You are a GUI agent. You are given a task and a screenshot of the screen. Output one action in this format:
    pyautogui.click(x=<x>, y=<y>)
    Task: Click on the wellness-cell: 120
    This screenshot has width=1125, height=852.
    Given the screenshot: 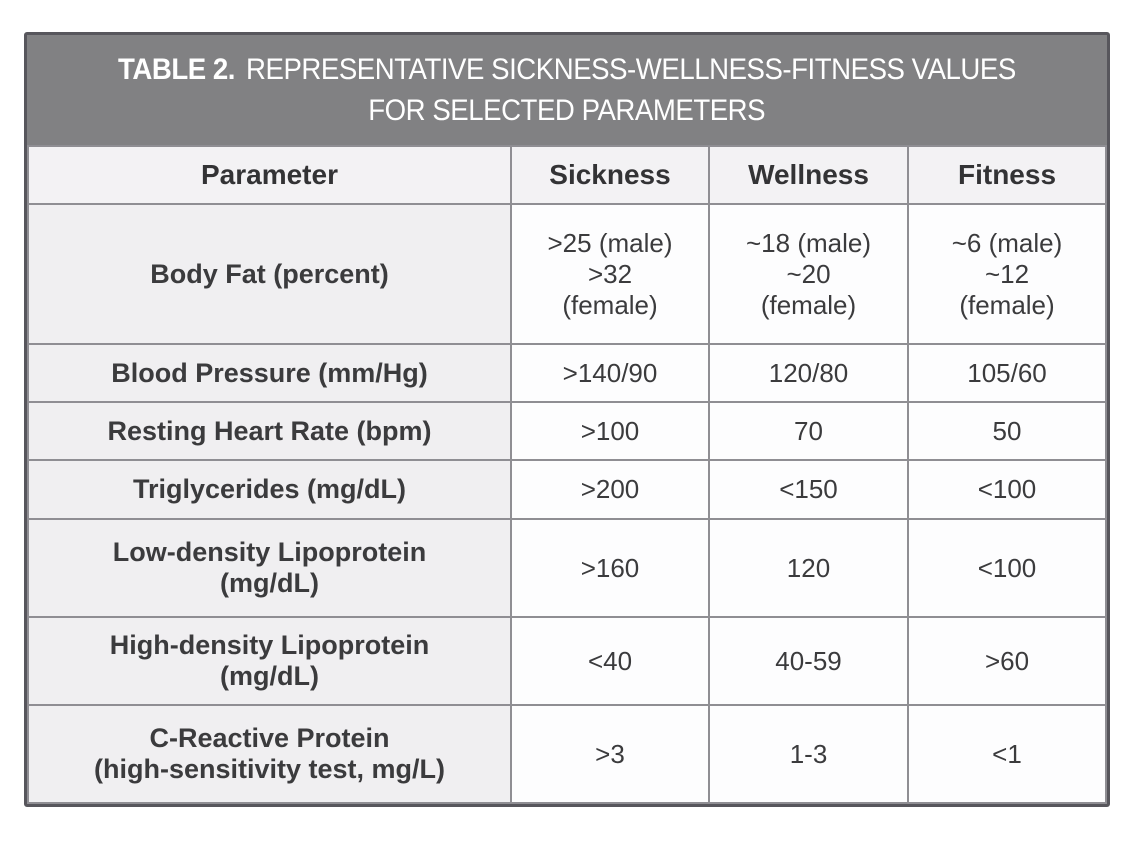 What is the action you would take?
    pyautogui.click(x=808, y=568)
    